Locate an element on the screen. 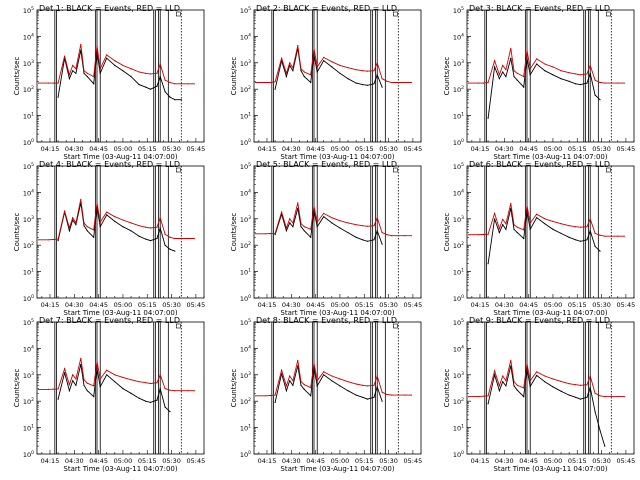 The image size is (640, 480). panel-title: Det 5: BLACK = Events, RED = LLD is located at coordinates (326, 164).